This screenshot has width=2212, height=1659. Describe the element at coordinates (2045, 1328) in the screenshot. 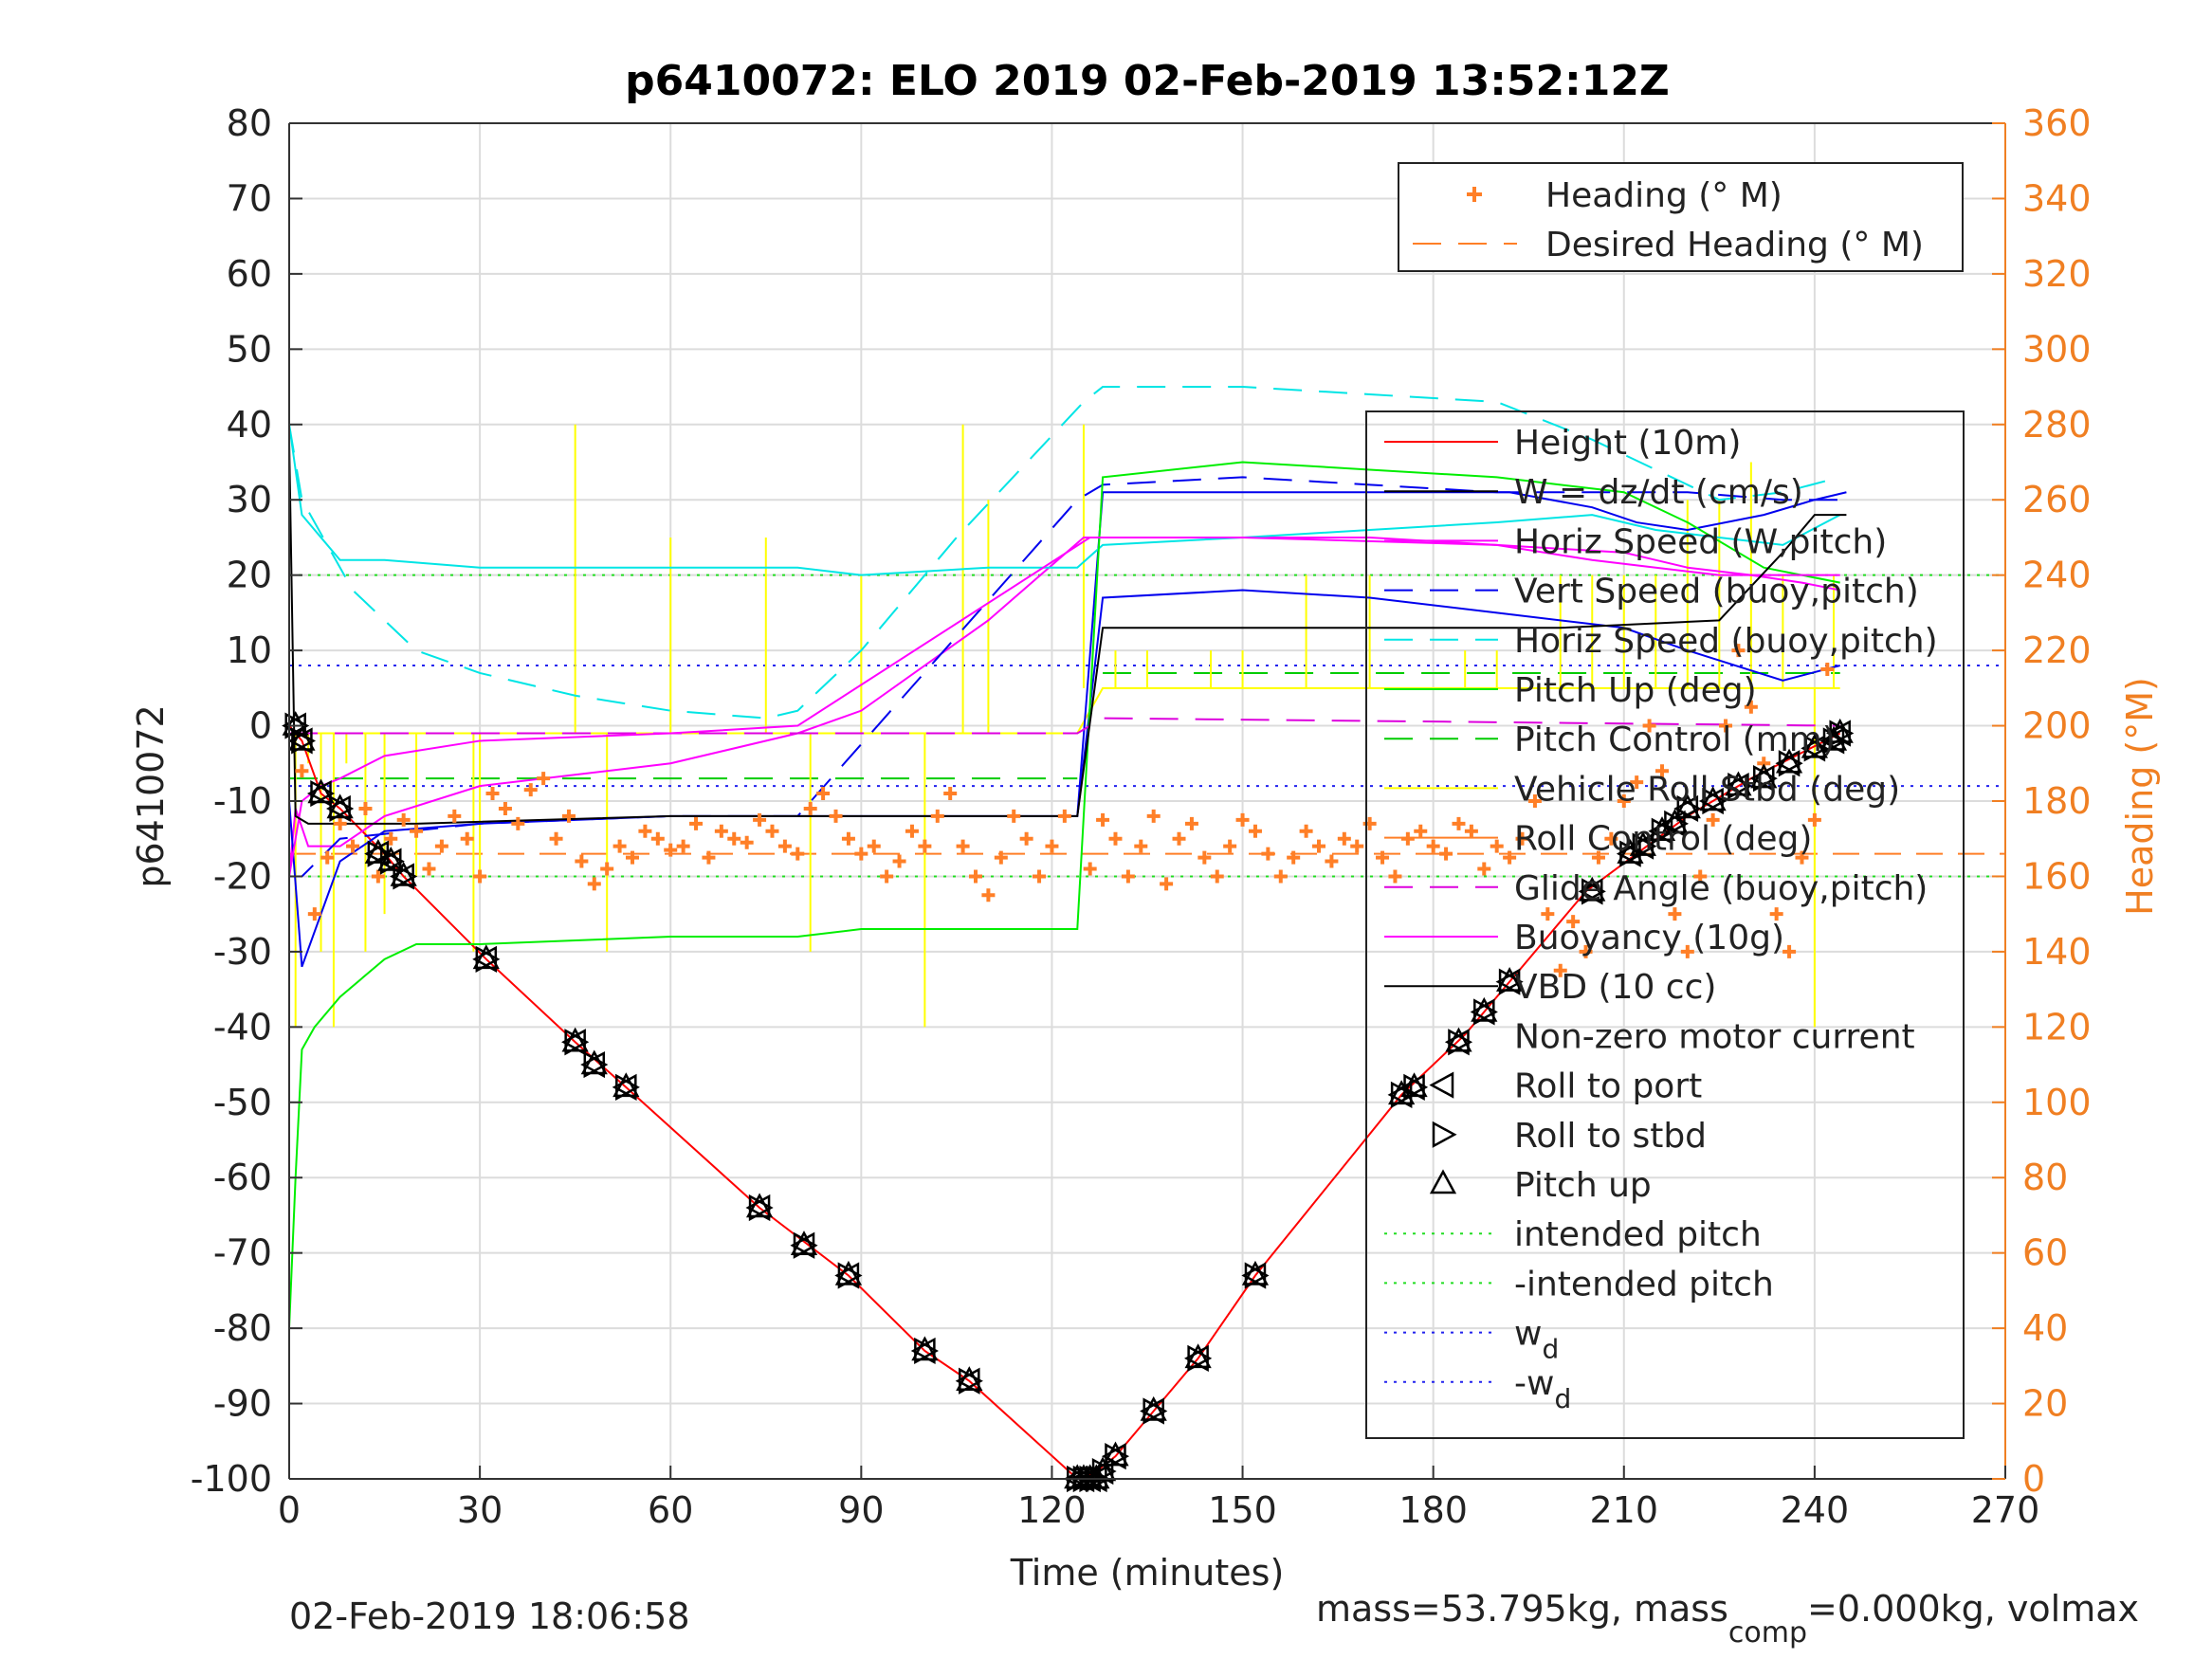

I see `y2-tick-label: 40` at that location.